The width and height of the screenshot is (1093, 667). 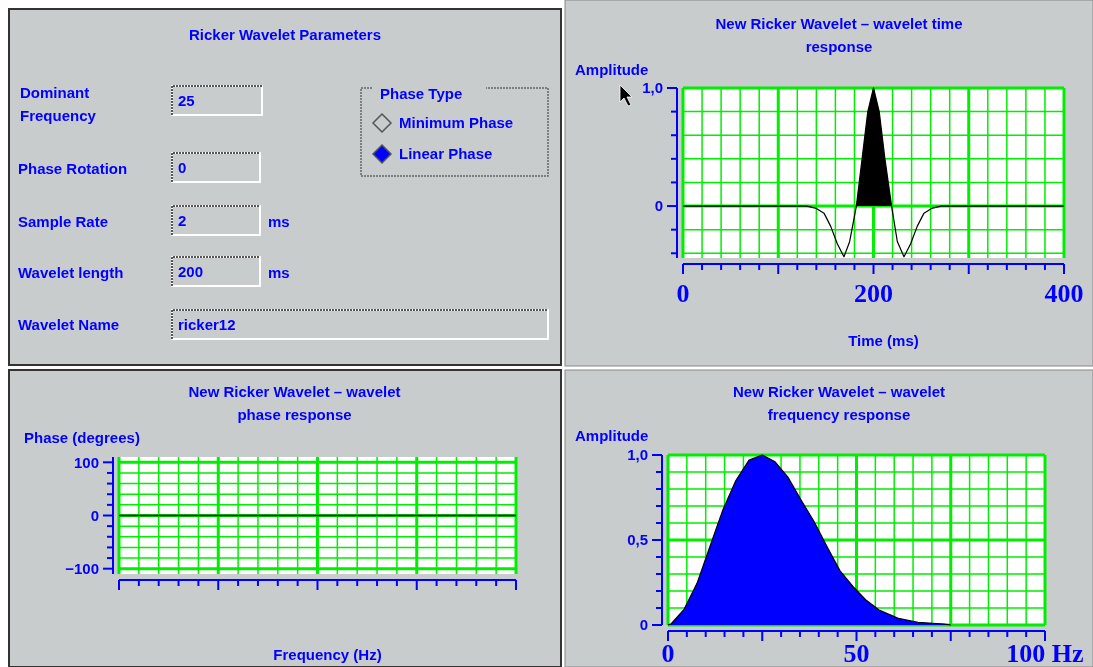 I want to click on text: Wavelet Name, so click(x=69, y=324).